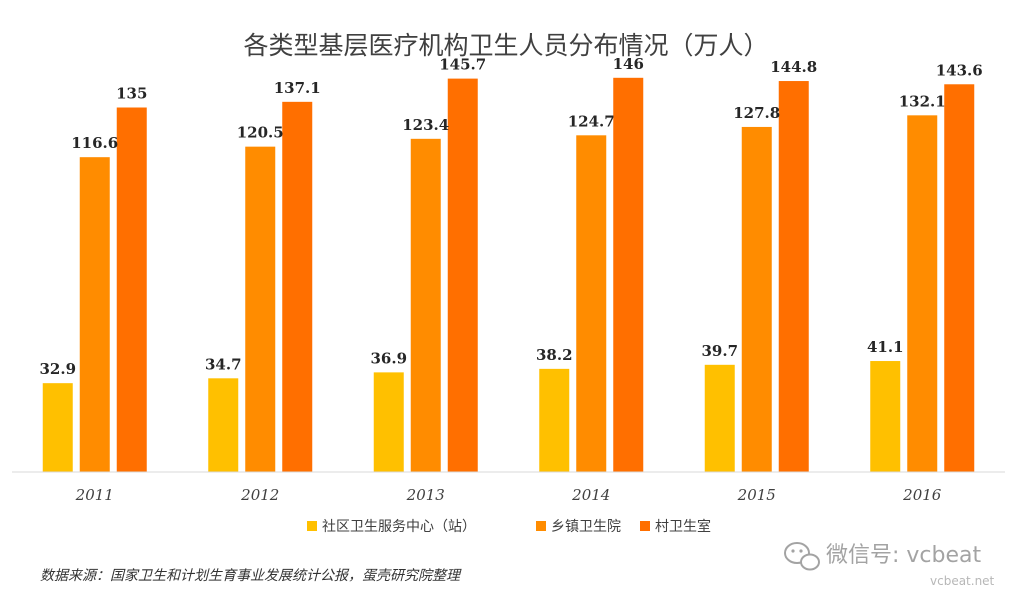 This screenshot has height=602, width=1013. I want to click on data-label-2014-series-1: 38.2, so click(554, 355).